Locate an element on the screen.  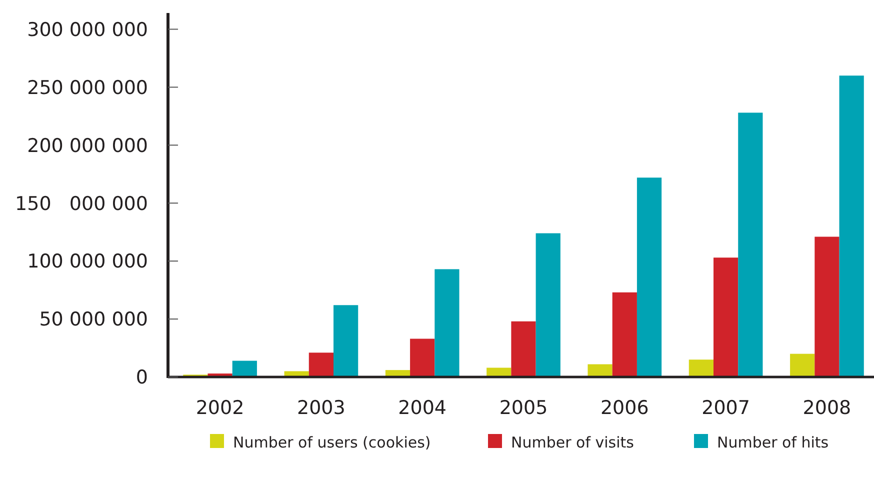
x-tick-label: 2007 is located at coordinates (726, 408).